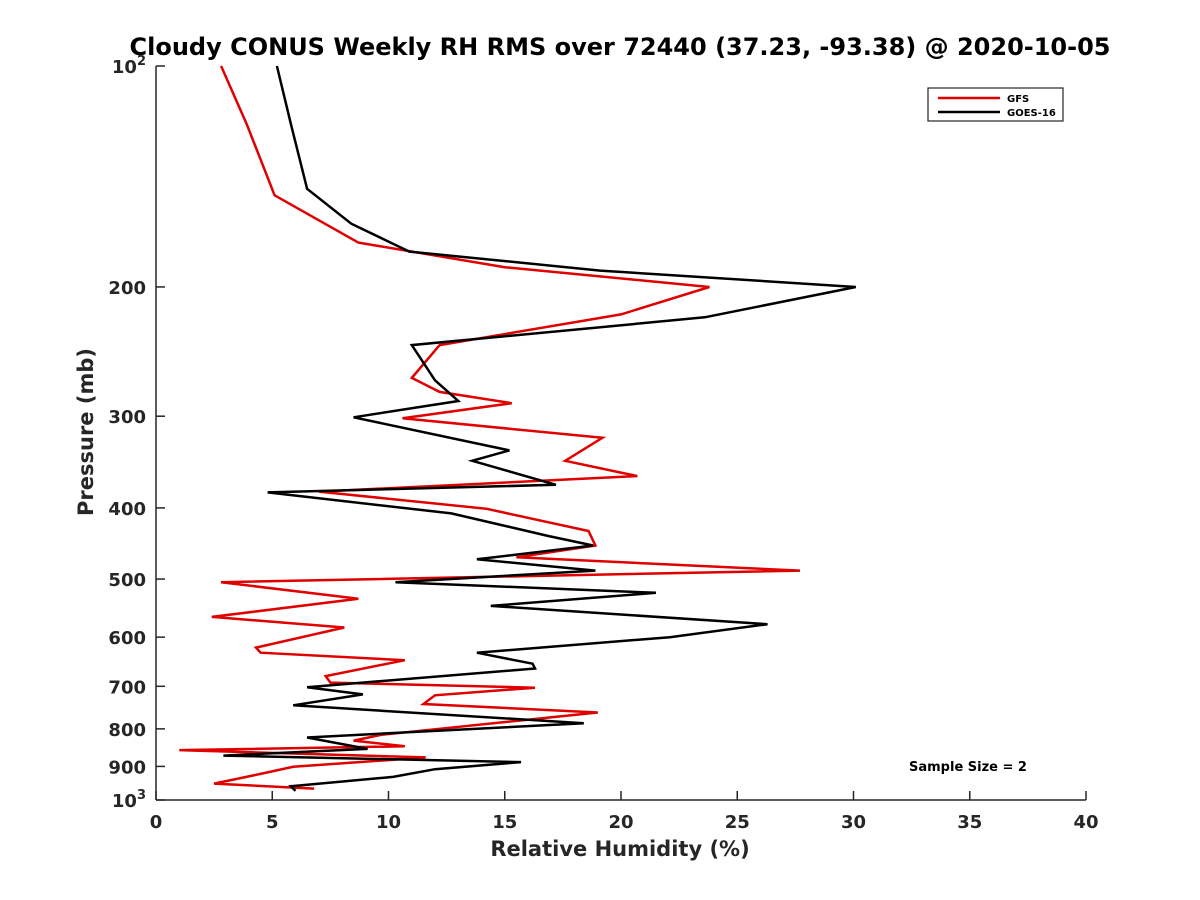 The image size is (1200, 900). I want to click on chart-legend: GFS GOES-16, so click(995, 104).